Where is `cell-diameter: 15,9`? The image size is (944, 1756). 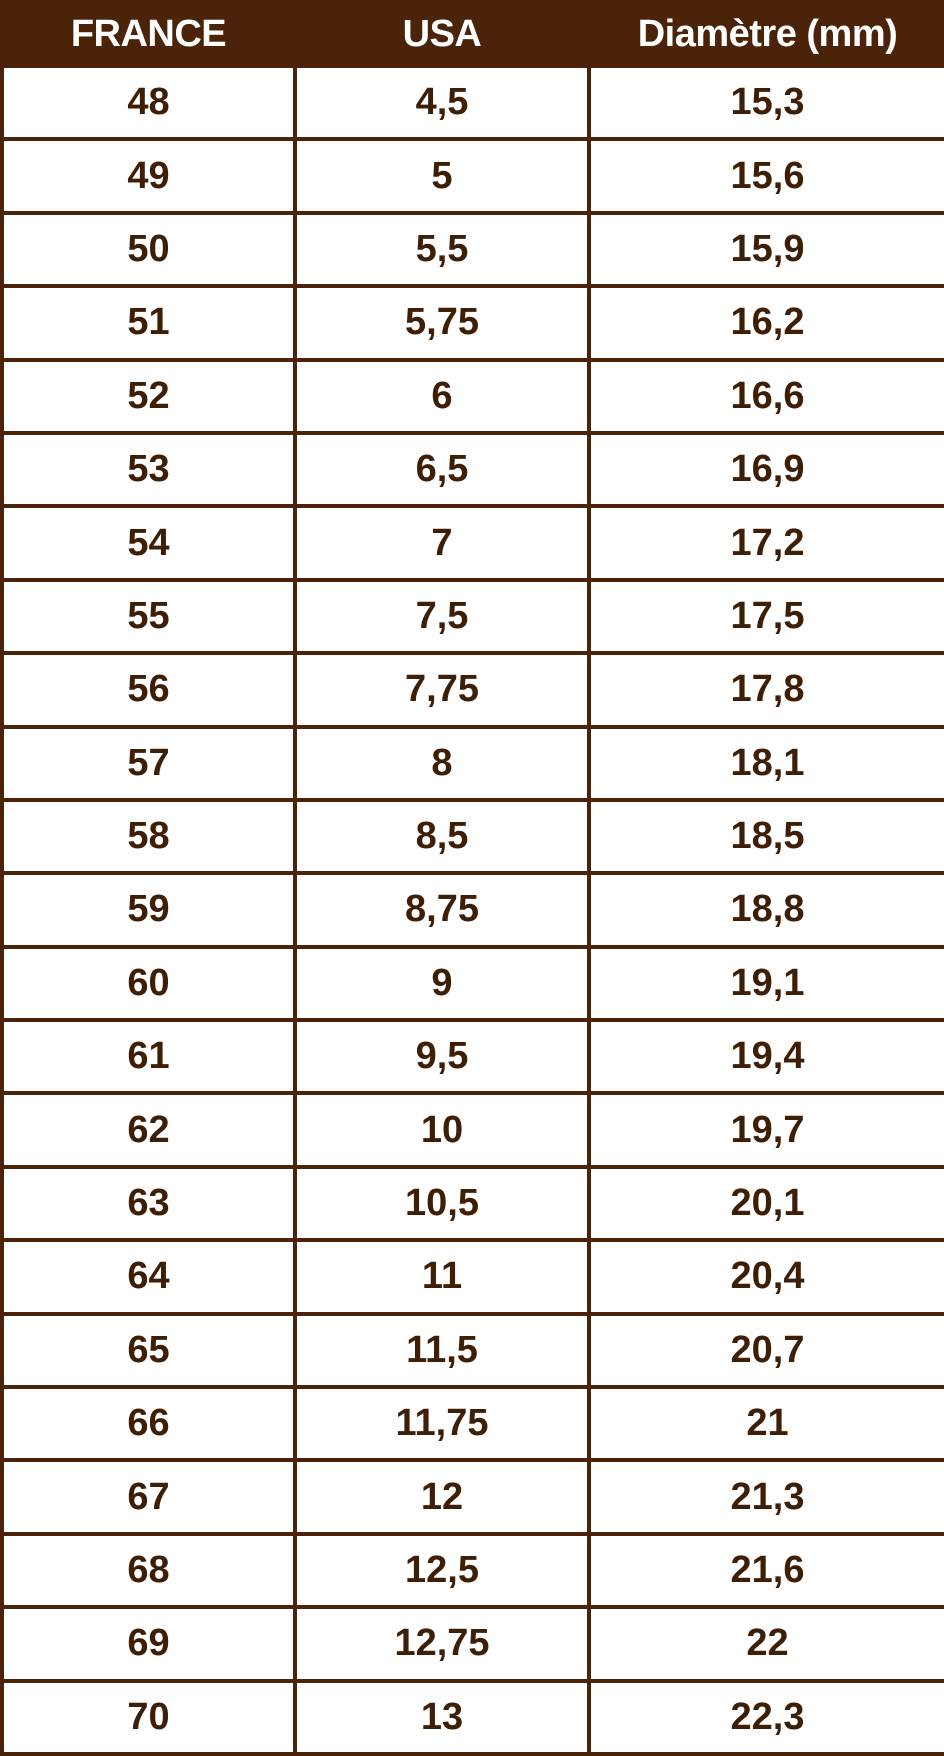
cell-diameter: 15,9 is located at coordinates (765, 249).